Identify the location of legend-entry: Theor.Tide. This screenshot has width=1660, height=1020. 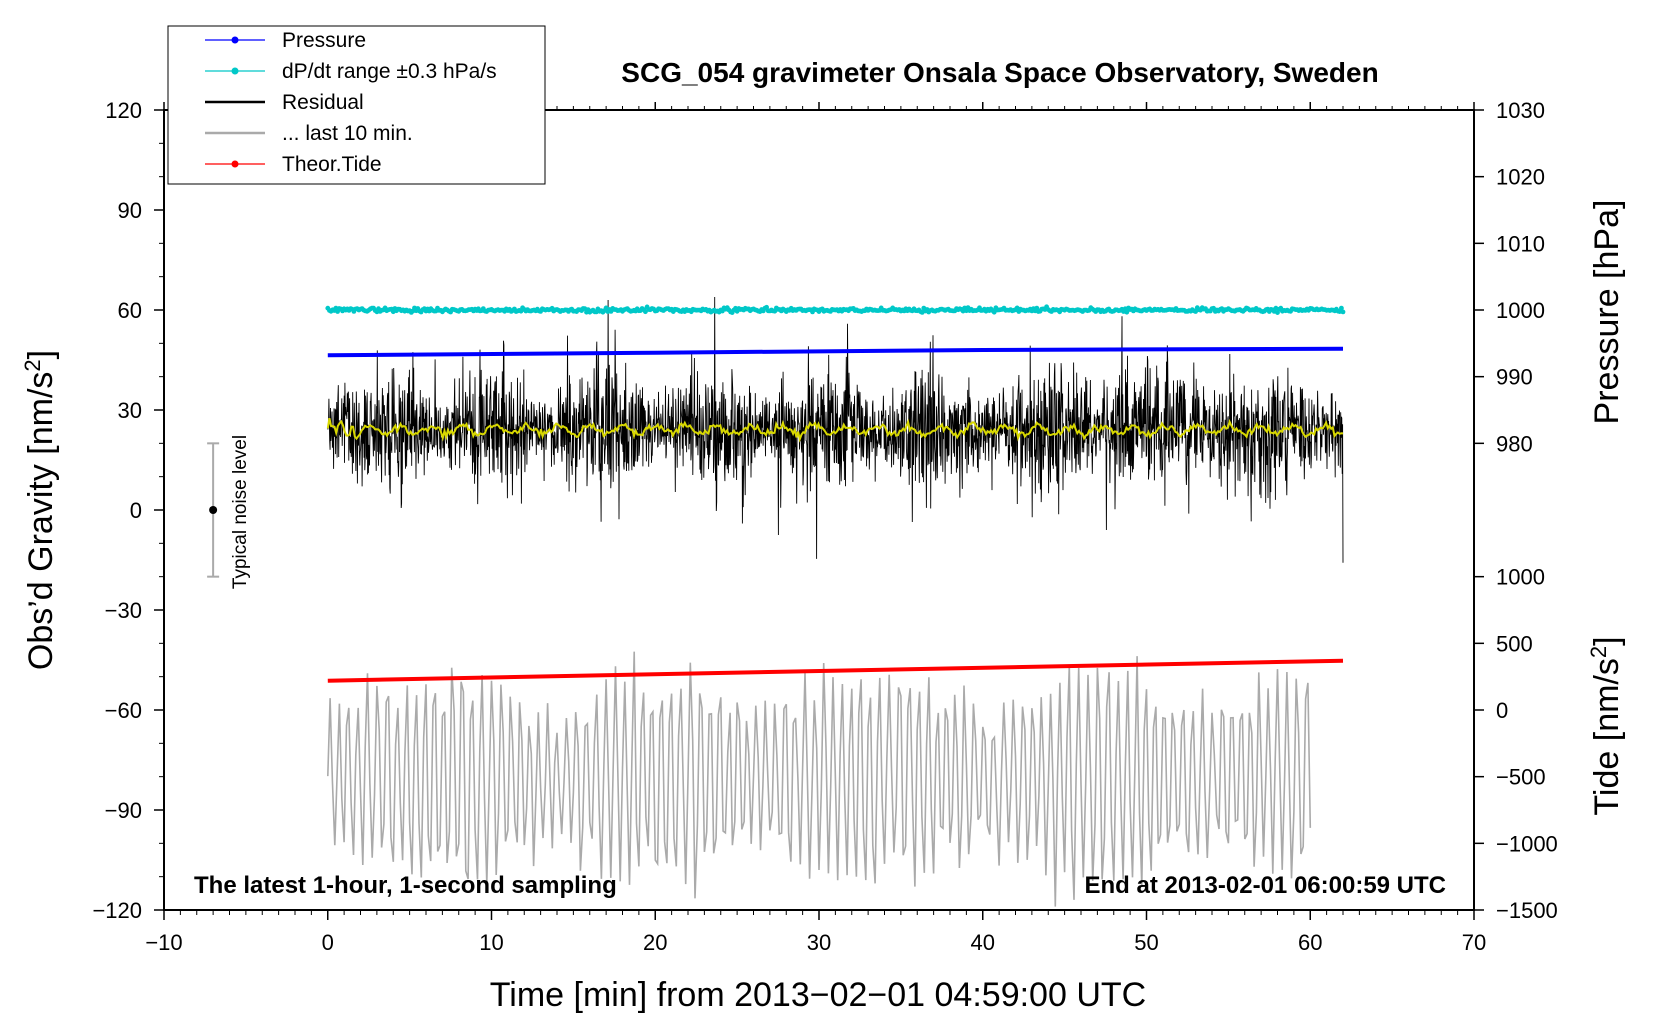
(293, 164).